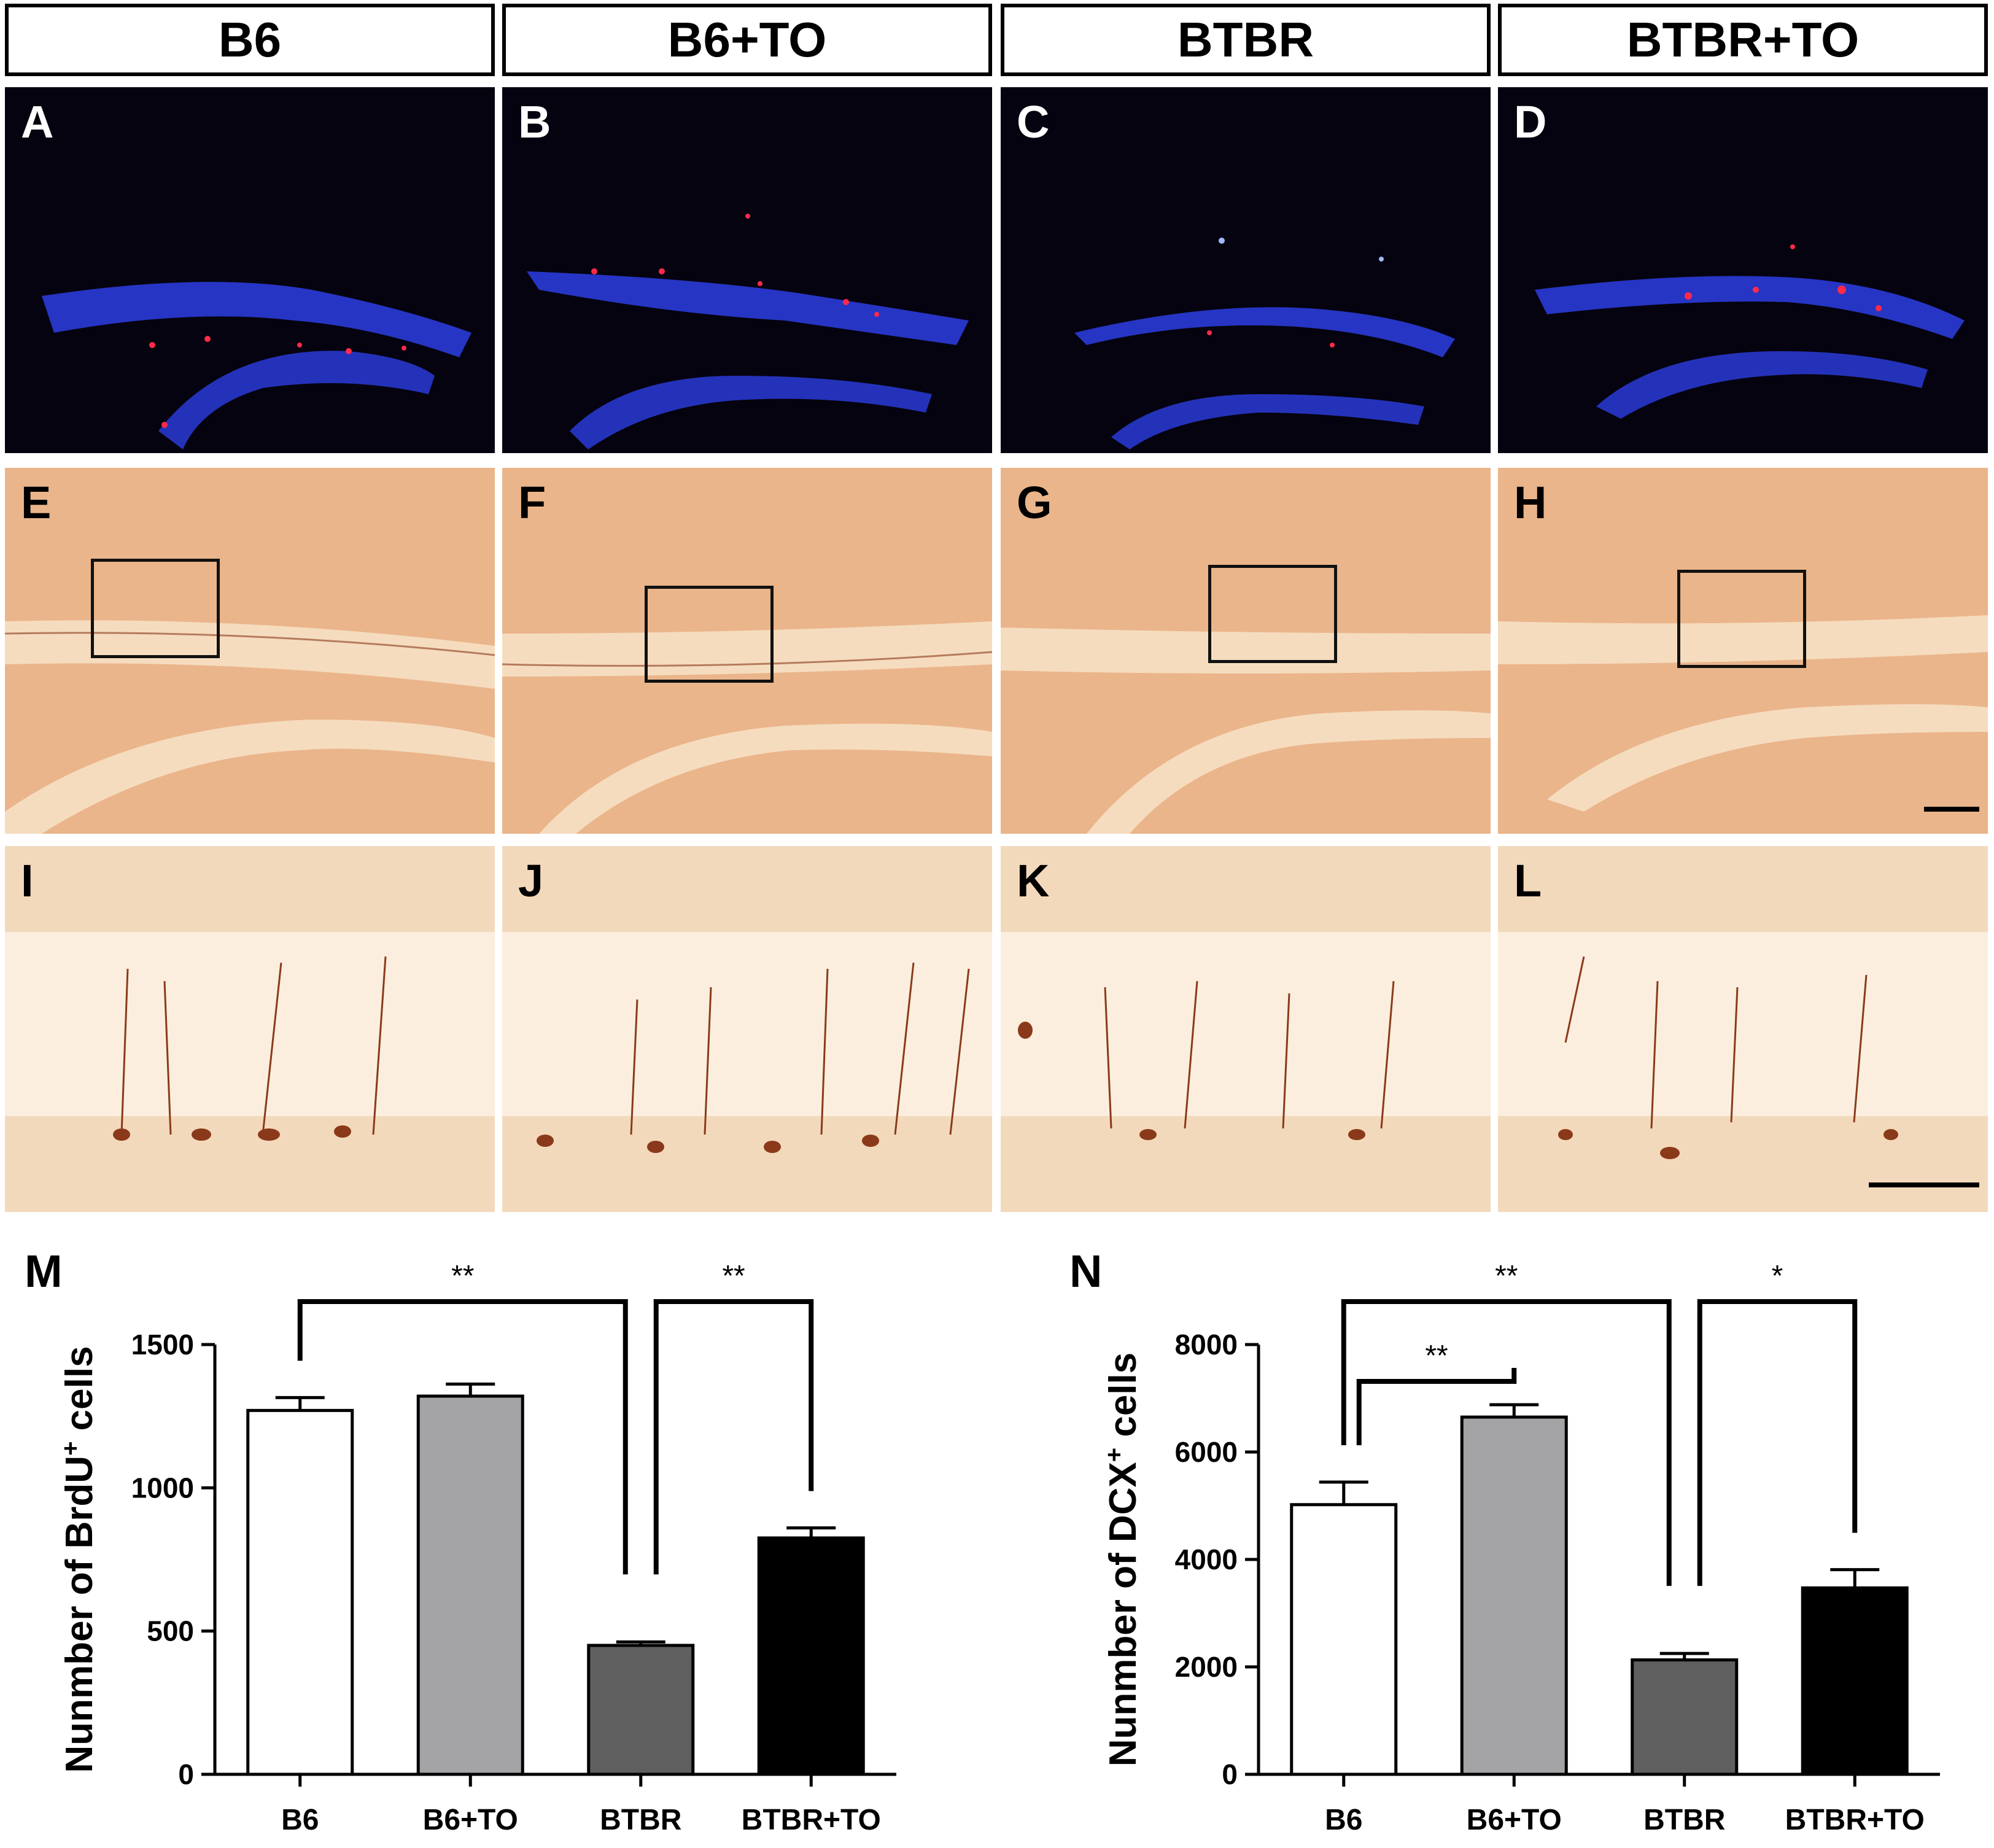  I want to click on y-tick-label: 1000, so click(162, 1488).